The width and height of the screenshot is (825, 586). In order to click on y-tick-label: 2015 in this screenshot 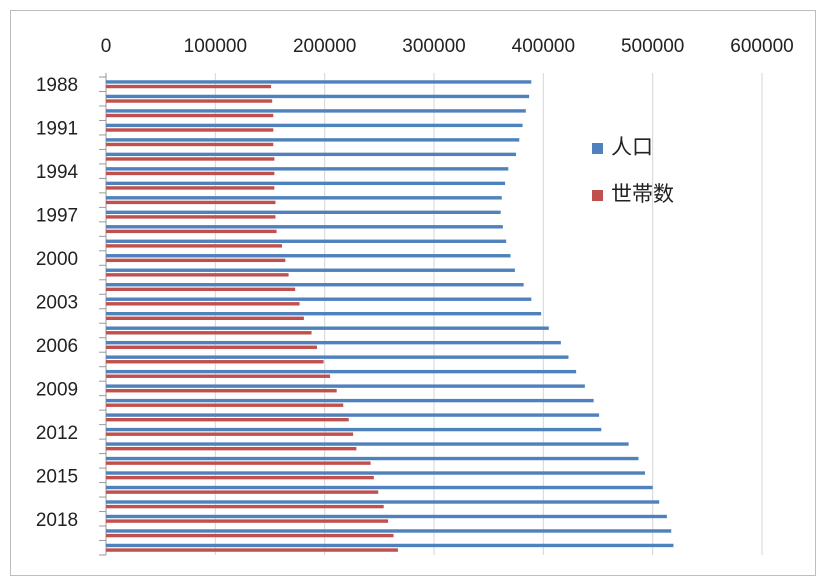, I will do `click(57, 476)`.